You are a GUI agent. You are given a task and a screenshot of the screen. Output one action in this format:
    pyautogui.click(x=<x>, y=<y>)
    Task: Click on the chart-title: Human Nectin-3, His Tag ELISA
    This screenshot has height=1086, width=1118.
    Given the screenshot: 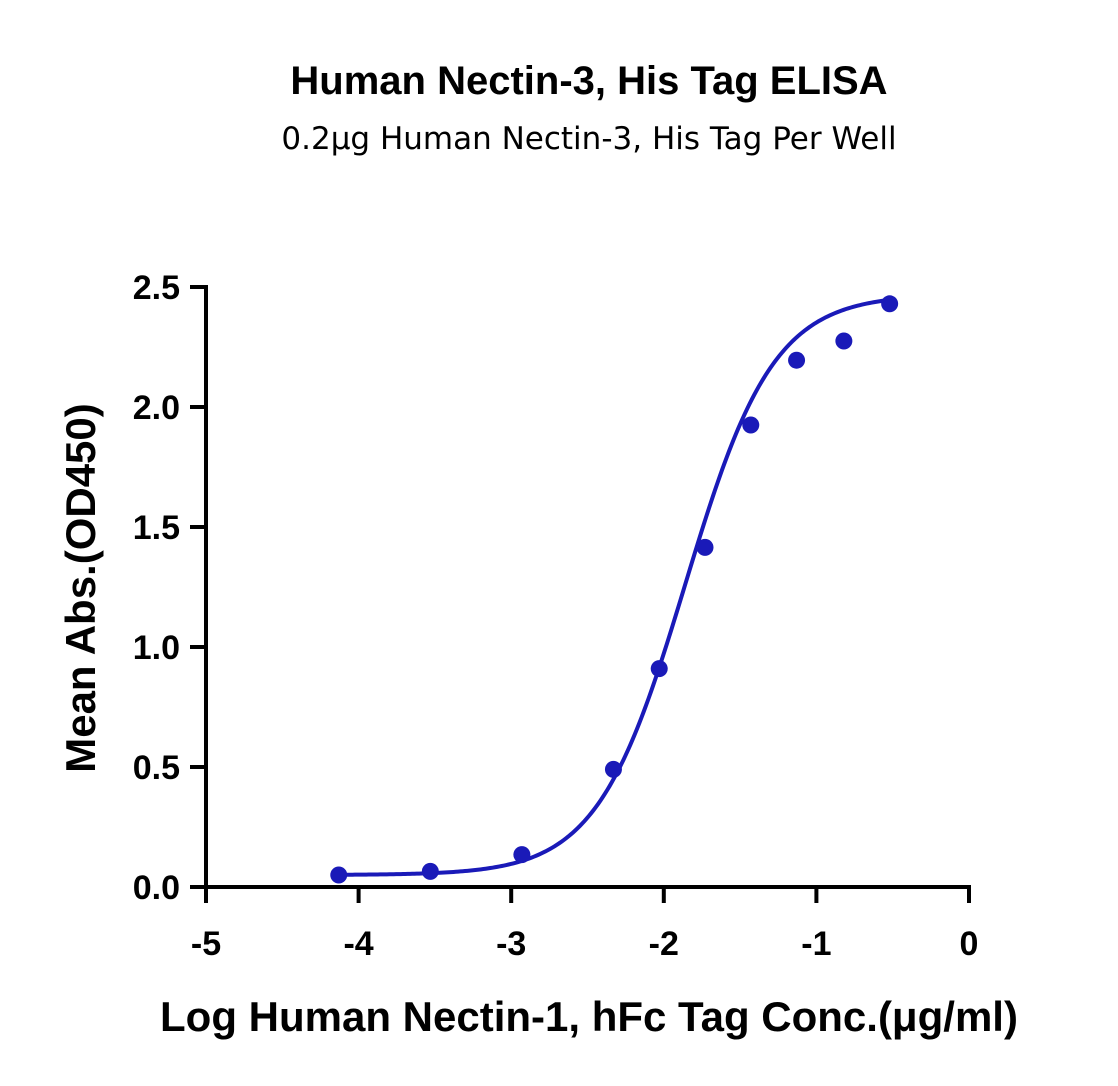 What is the action you would take?
    pyautogui.click(x=588, y=81)
    